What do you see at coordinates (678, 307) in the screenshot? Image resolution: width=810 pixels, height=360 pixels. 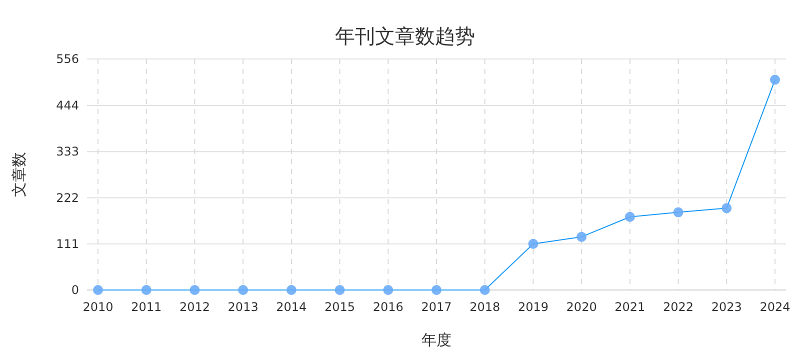 I see `x-tick-label: 2022` at bounding box center [678, 307].